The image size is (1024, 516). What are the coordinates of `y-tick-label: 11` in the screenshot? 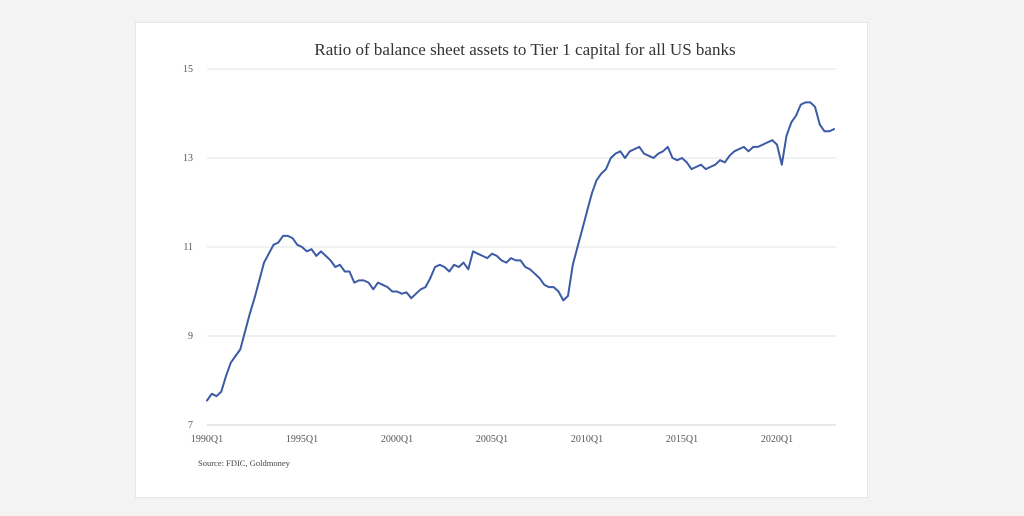 It's located at (188, 247).